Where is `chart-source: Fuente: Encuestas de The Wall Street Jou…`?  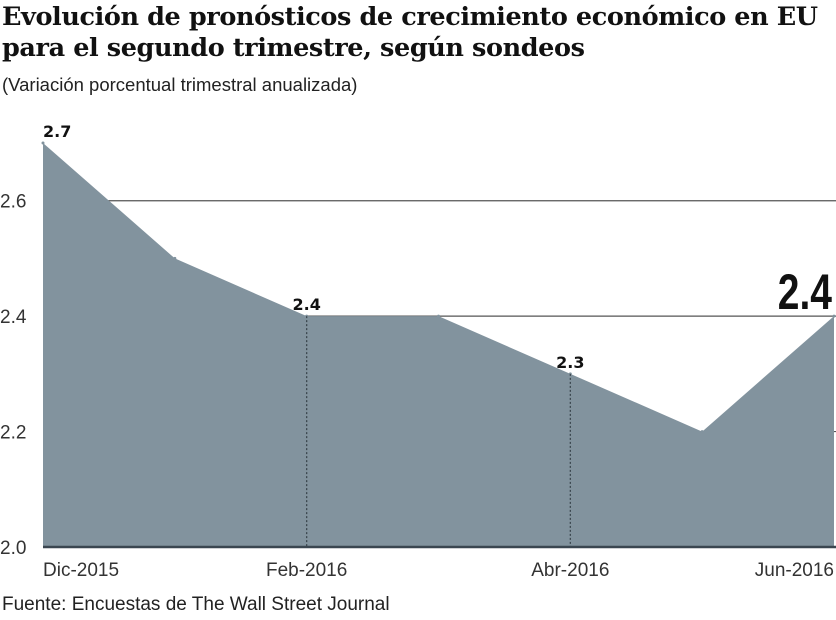
chart-source: Fuente: Encuestas de The Wall Street Jou… is located at coordinates (196, 604).